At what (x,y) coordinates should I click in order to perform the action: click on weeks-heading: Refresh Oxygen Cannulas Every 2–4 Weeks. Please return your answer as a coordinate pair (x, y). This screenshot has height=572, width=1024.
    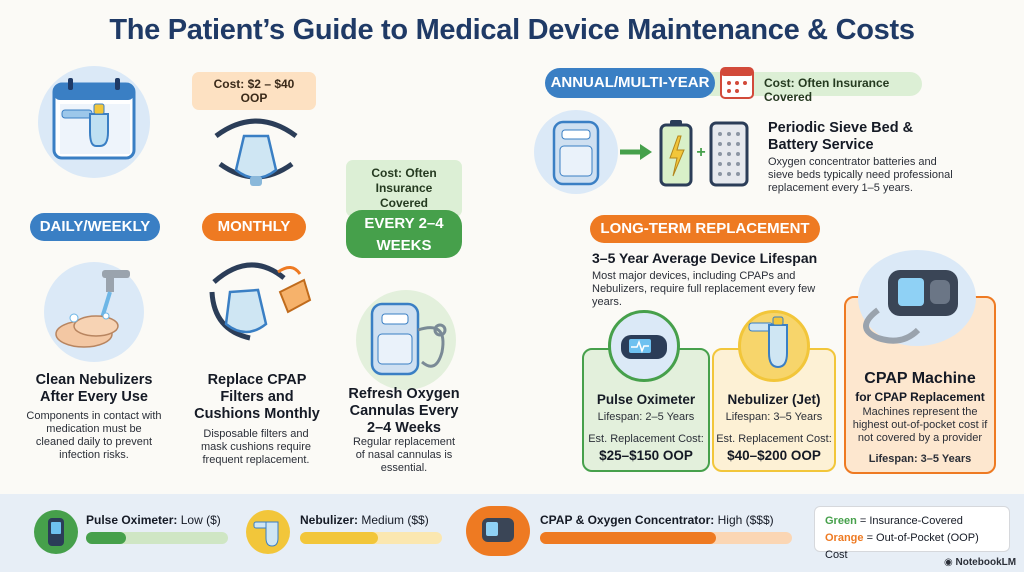
    Looking at the image, I should click on (404, 411).